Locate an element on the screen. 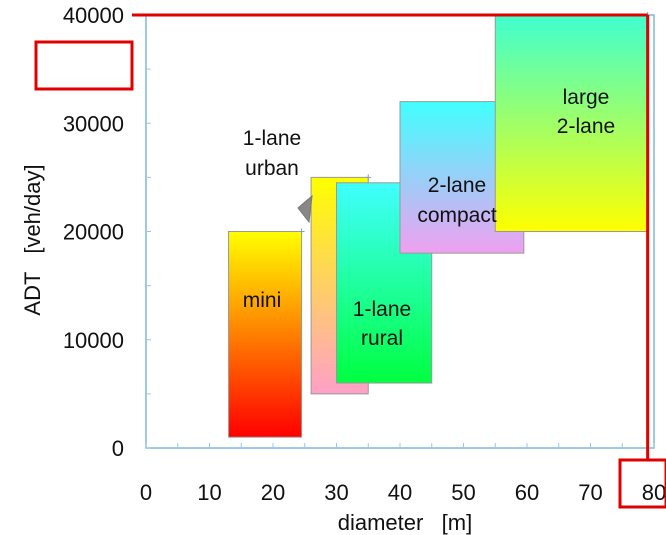  region-label-compact-0: 2-lane is located at coordinates (457, 185).